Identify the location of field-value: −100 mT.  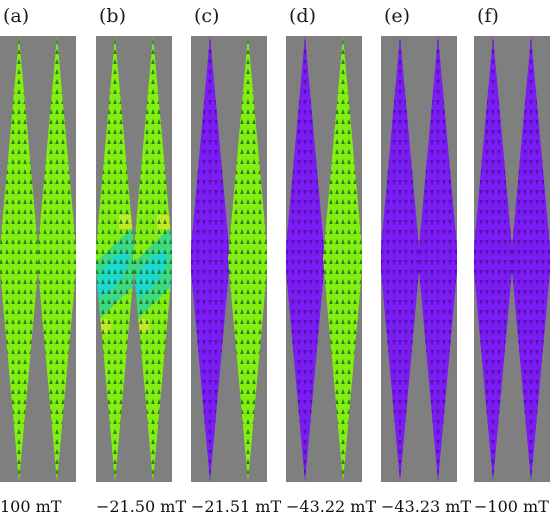
(511, 506).